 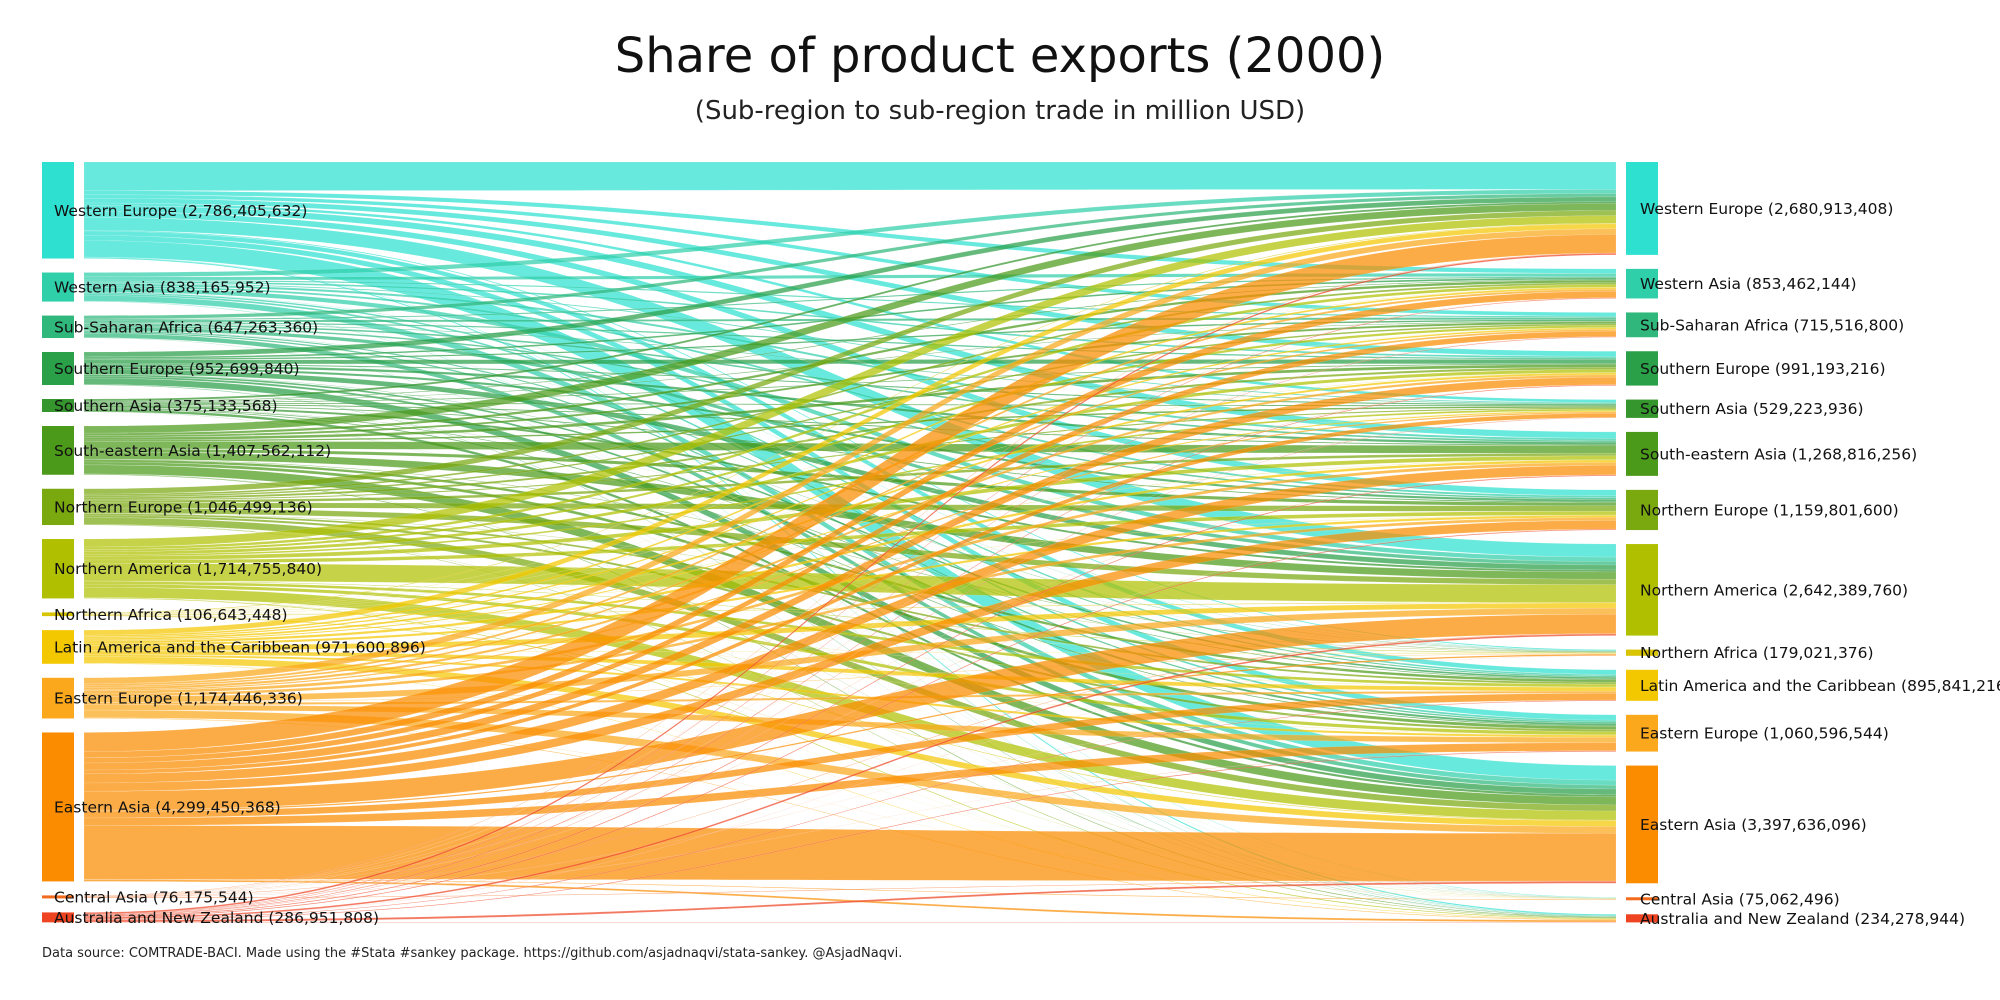 I want to click on exporter-node-south-eastern-asia, so click(x=58, y=450).